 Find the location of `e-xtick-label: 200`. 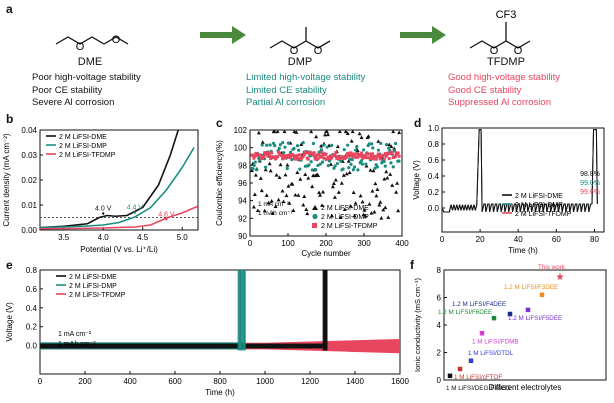

e-xtick-label: 200 is located at coordinates (85, 381).